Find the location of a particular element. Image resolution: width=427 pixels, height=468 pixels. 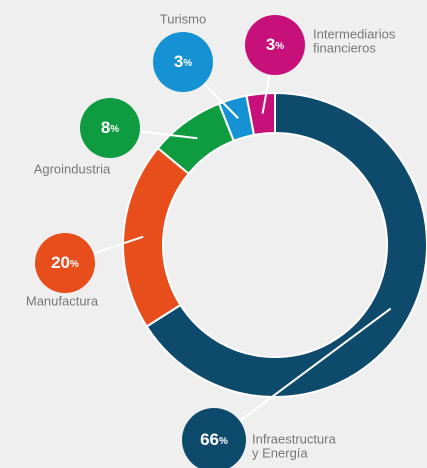

category-label: financieros is located at coordinates (344, 47).